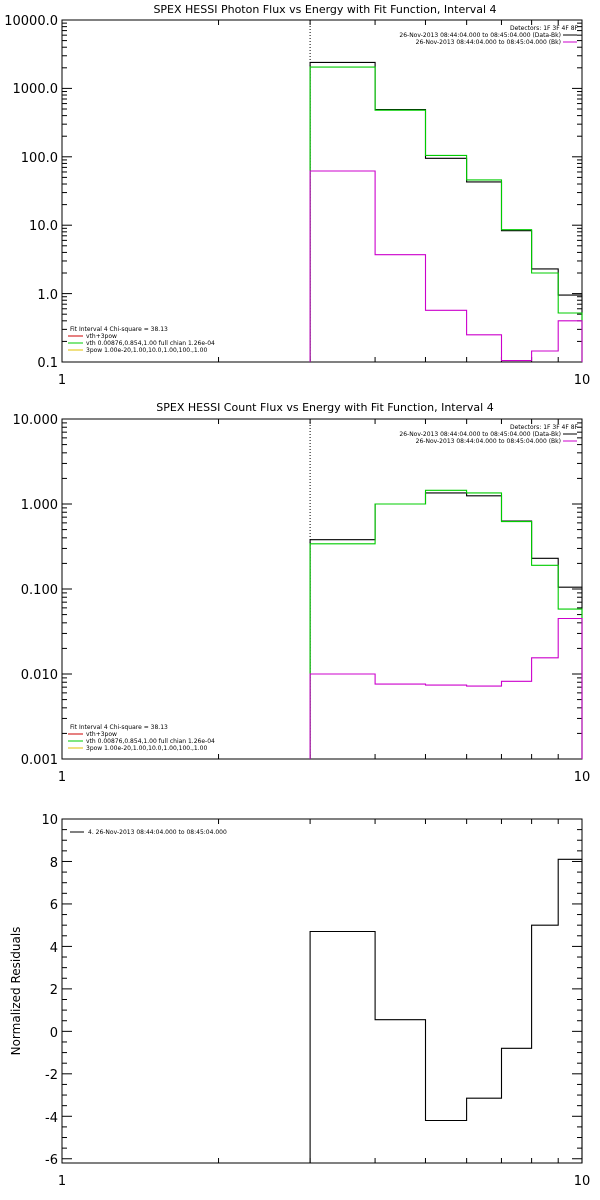  I want to click on panel3-ytick-3: 0, so click(54, 1033).